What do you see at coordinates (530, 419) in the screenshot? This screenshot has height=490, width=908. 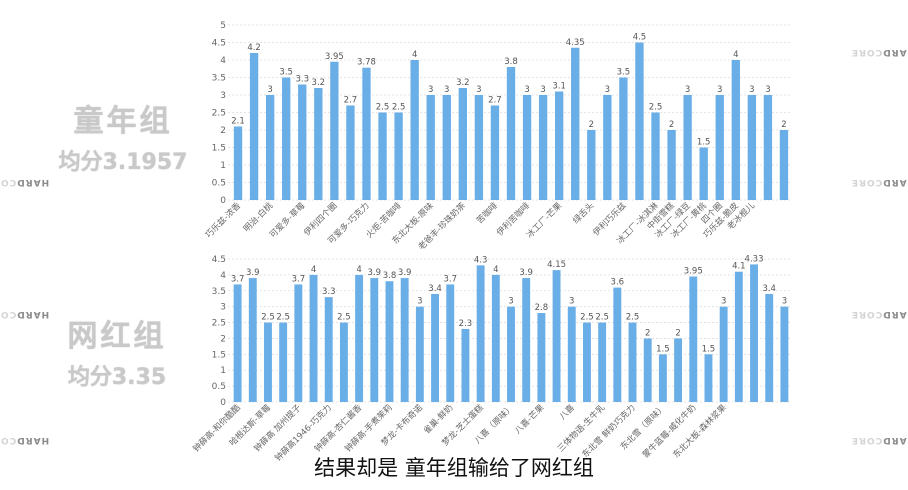 I see `x-category-label: 八喜-芒果` at bounding box center [530, 419].